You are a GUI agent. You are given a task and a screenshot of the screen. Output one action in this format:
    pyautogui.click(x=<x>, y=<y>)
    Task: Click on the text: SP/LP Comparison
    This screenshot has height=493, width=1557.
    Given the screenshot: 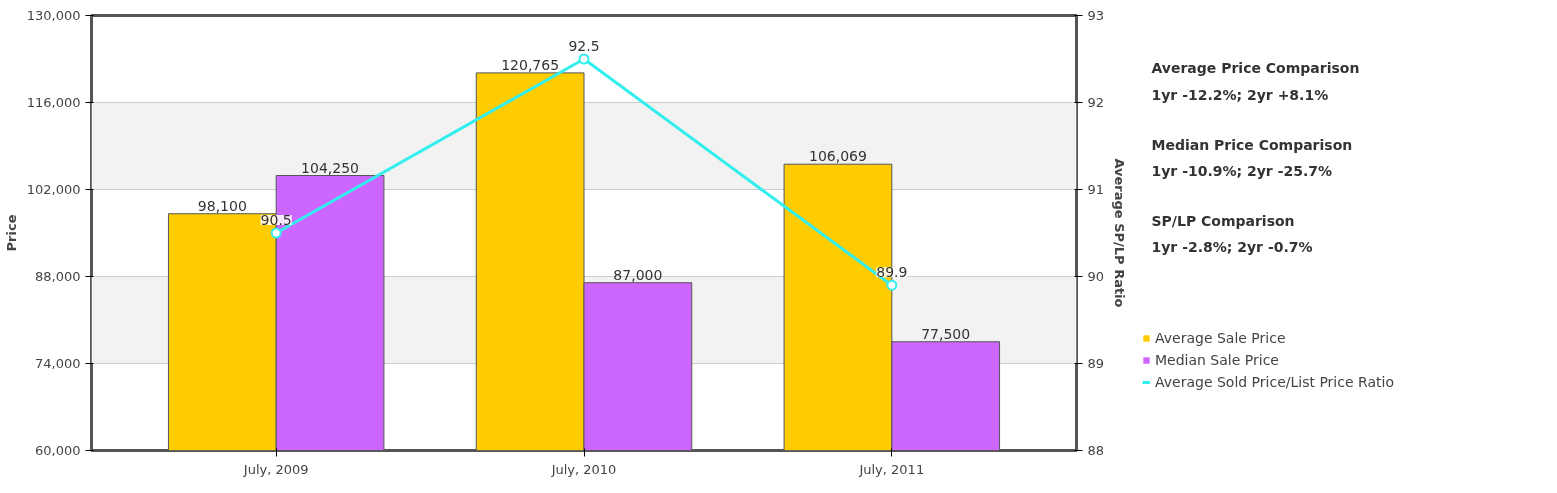 What is the action you would take?
    pyautogui.click(x=1223, y=220)
    